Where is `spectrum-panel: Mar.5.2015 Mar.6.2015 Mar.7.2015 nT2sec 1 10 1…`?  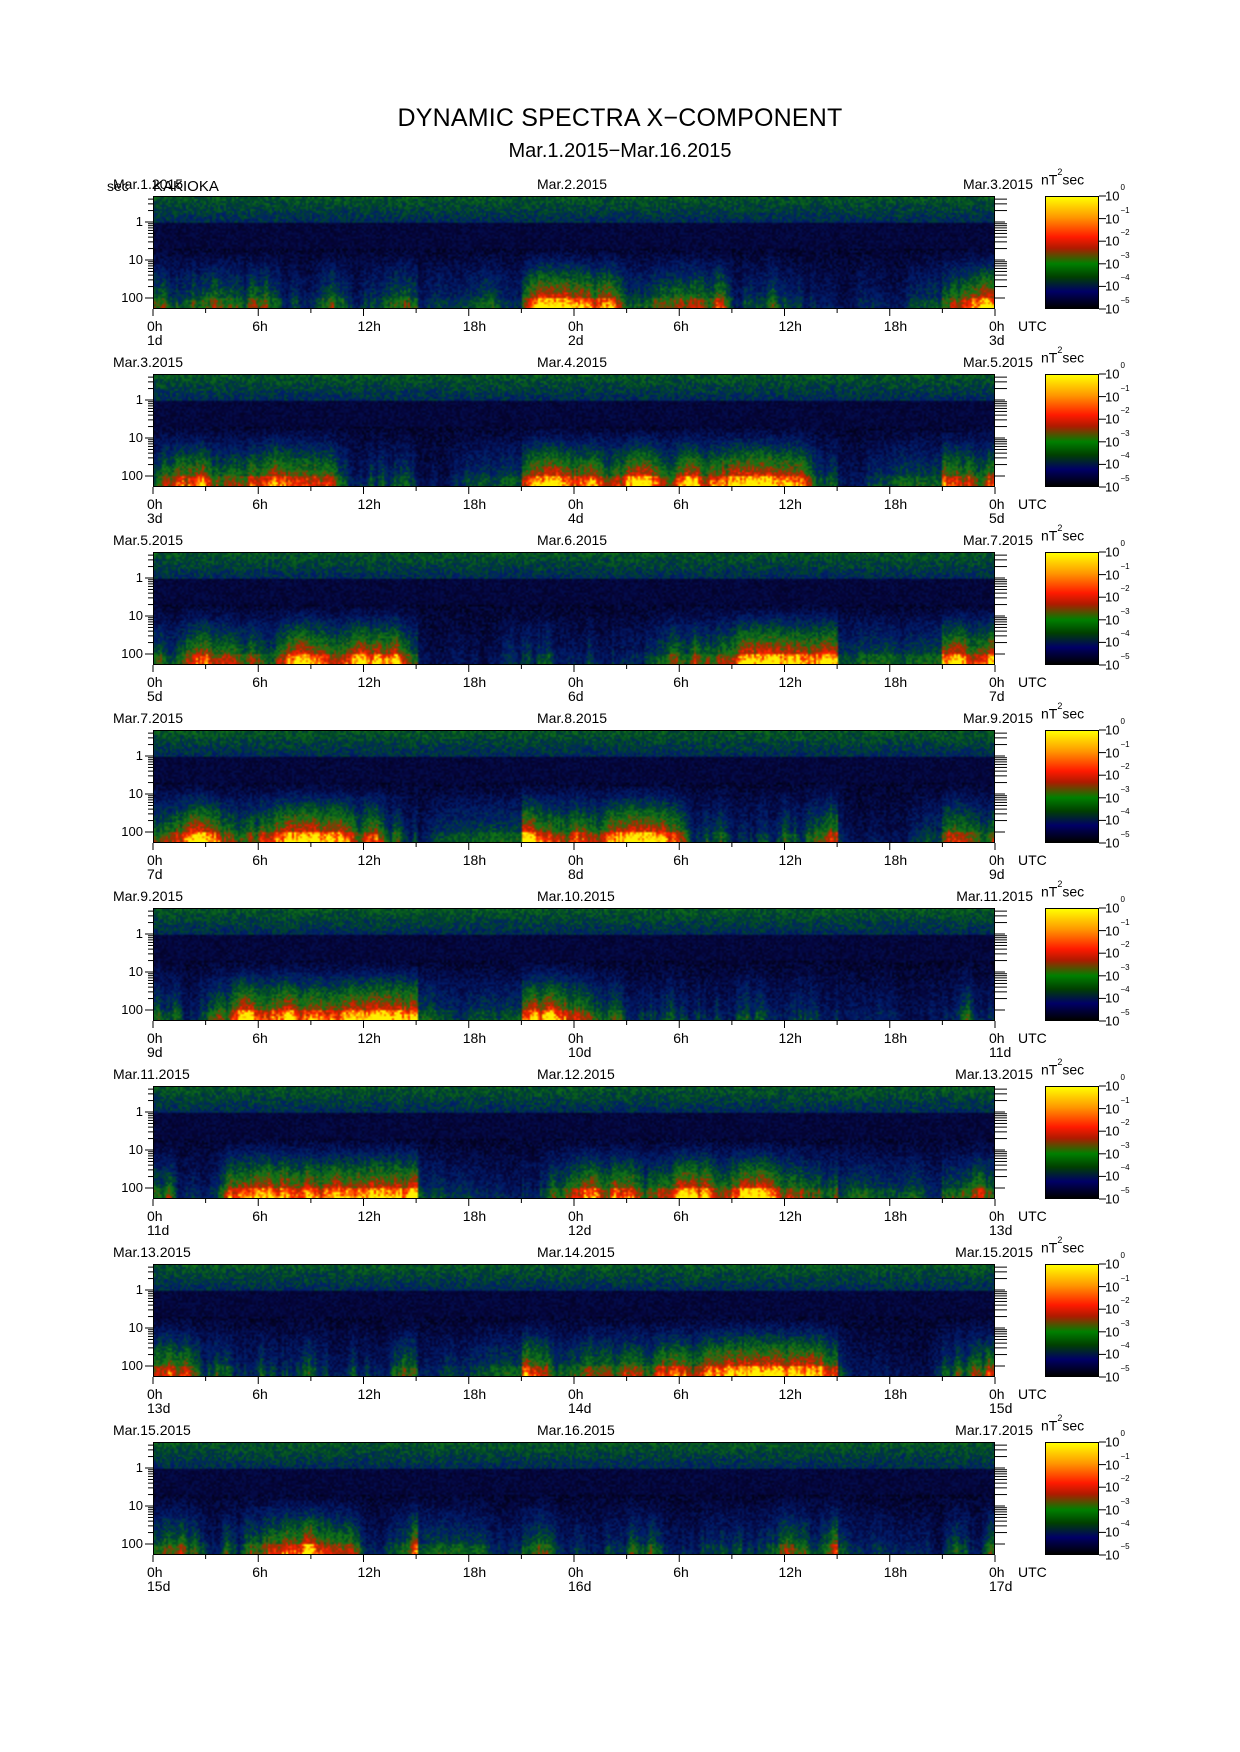 spectrum-panel: Mar.5.2015 Mar.6.2015 Mar.7.2015 nT2sec 1 10 1… is located at coordinates (620, 614).